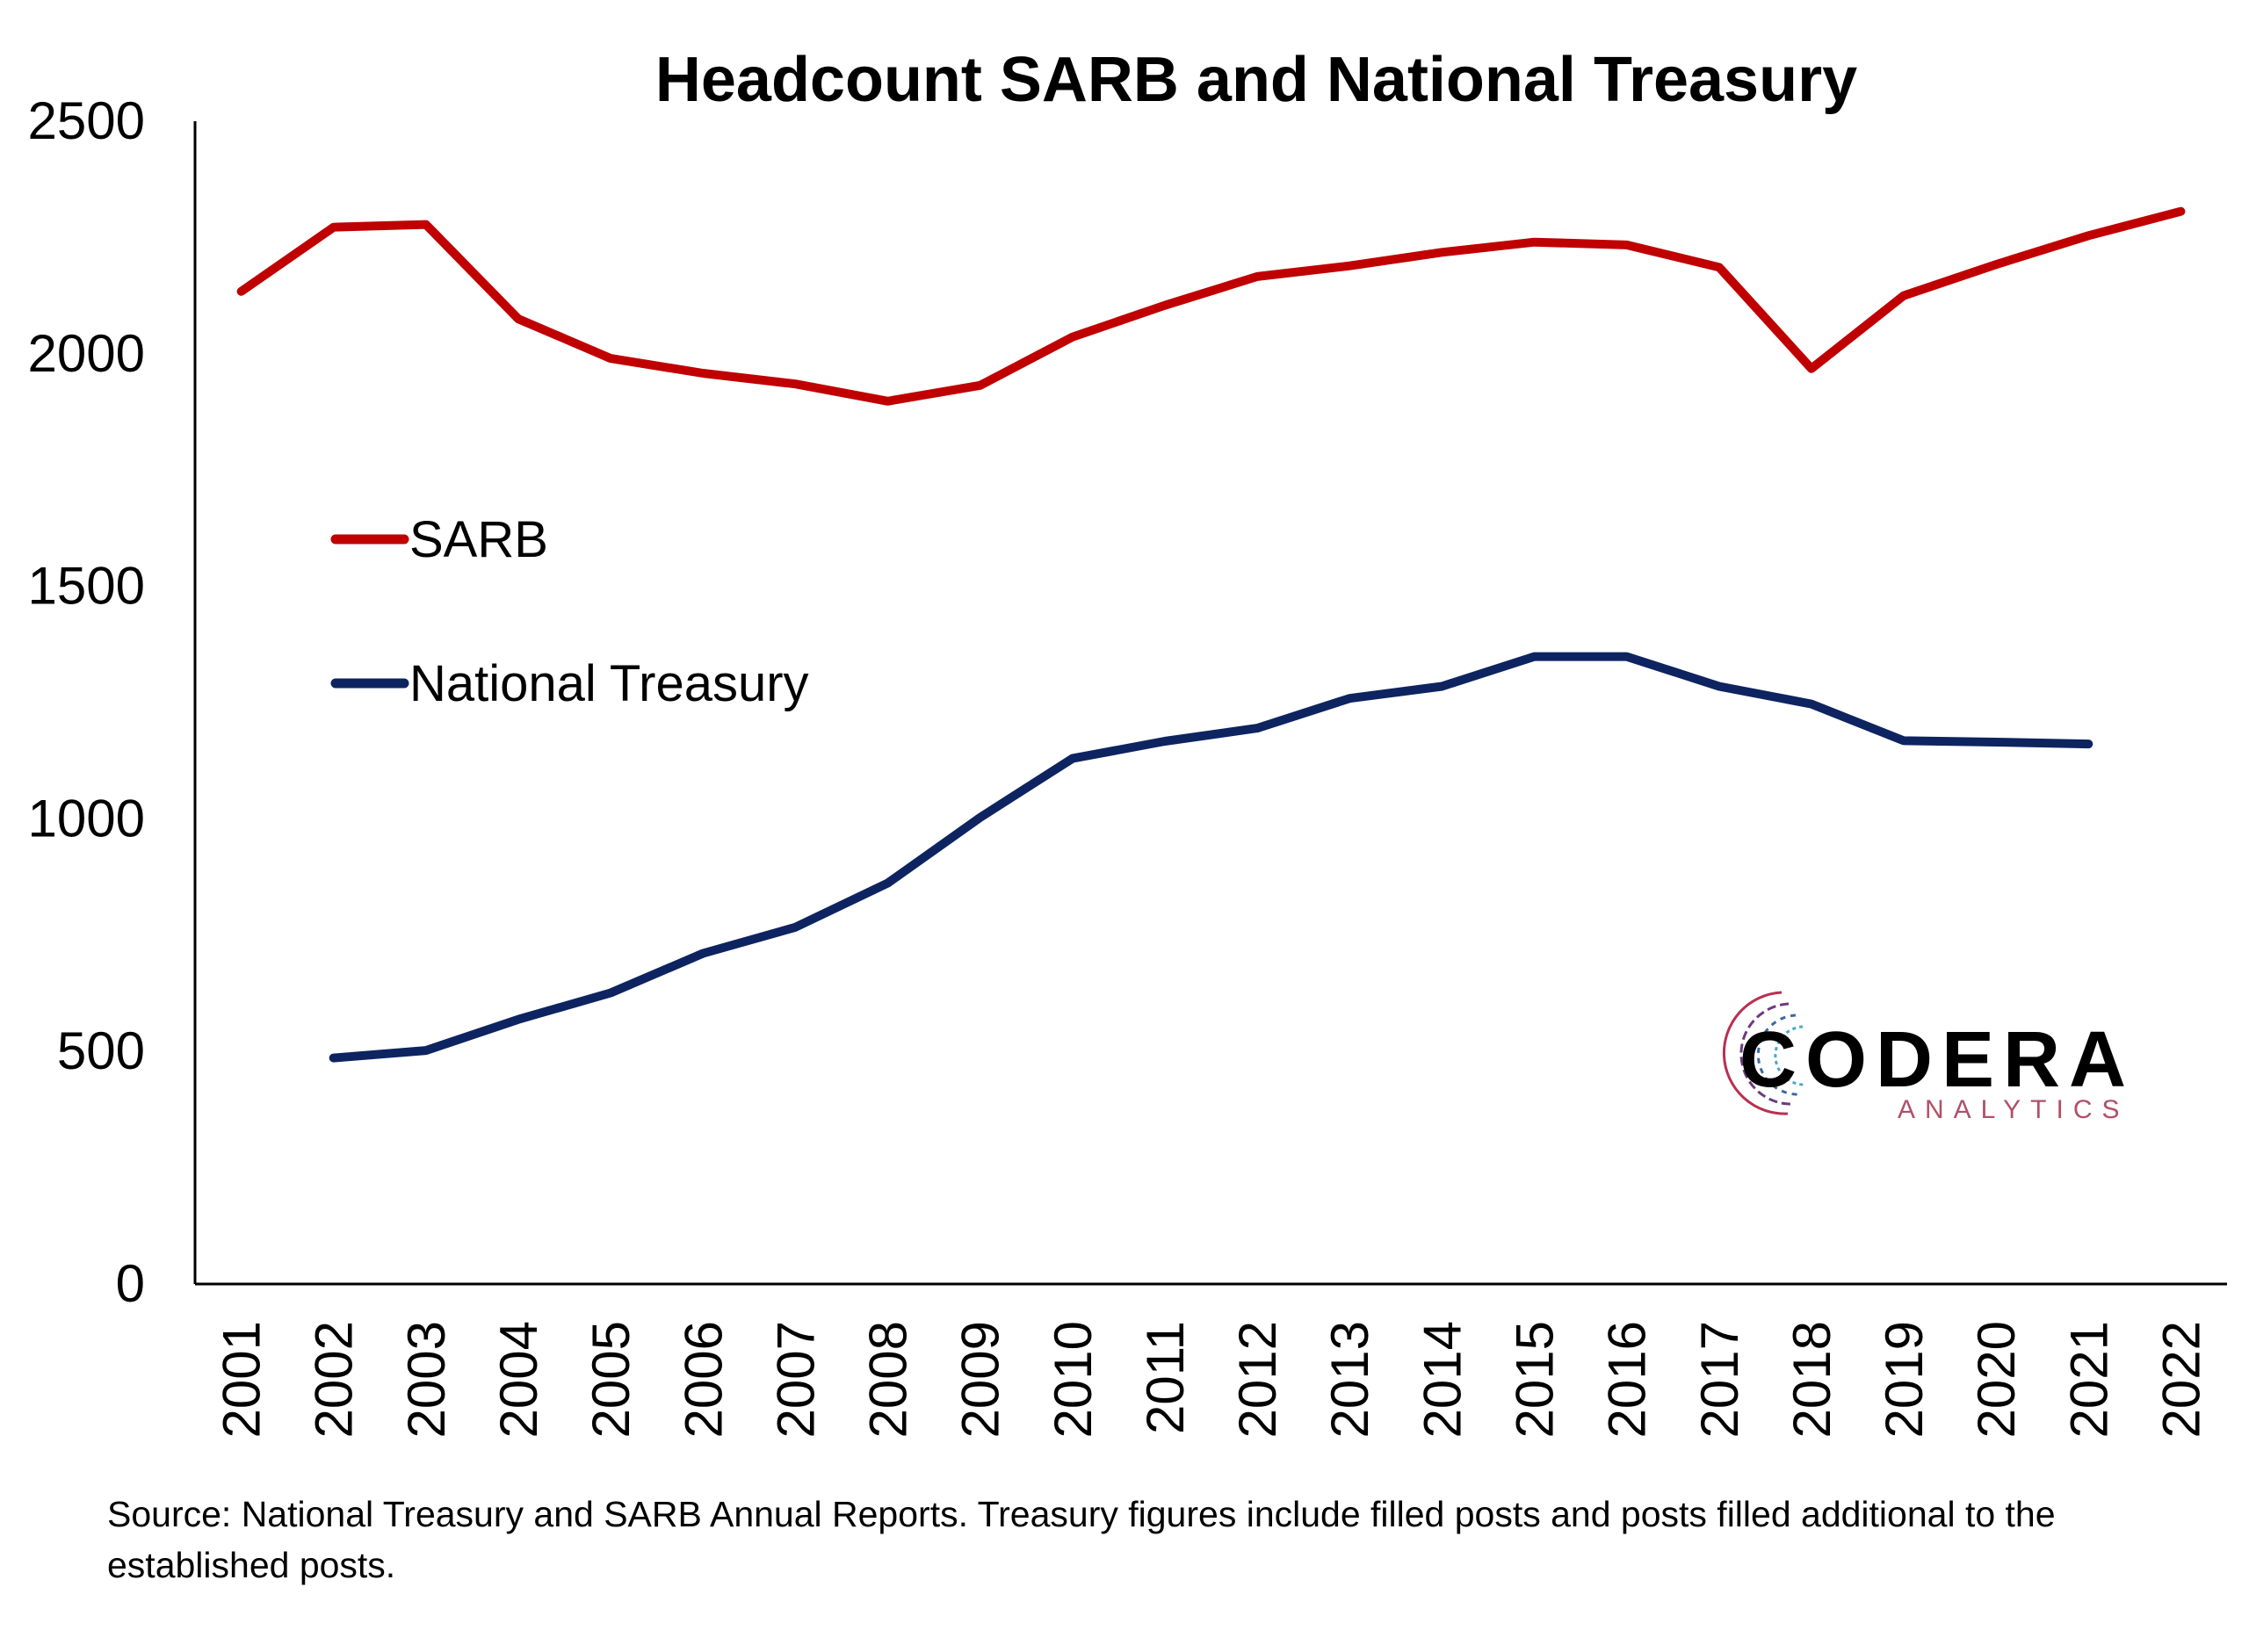 The width and height of the screenshot is (2249, 1652). I want to click on y-tick-label: 2500, so click(86, 120).